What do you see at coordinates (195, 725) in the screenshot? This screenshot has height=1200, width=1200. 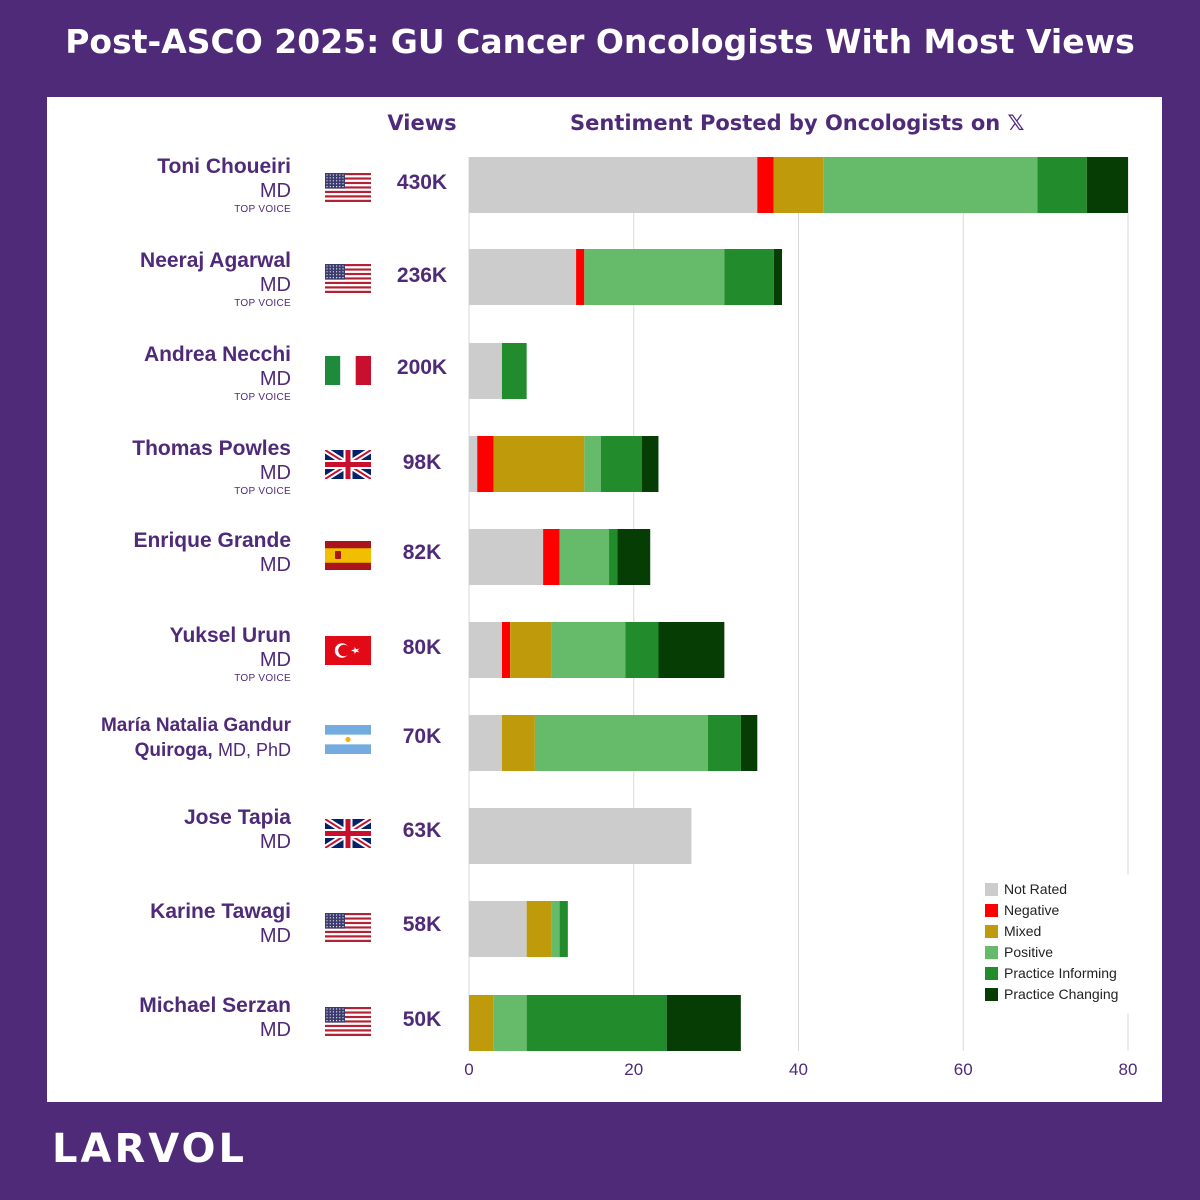 I see `oncologist-name: María Natalia Gandur` at bounding box center [195, 725].